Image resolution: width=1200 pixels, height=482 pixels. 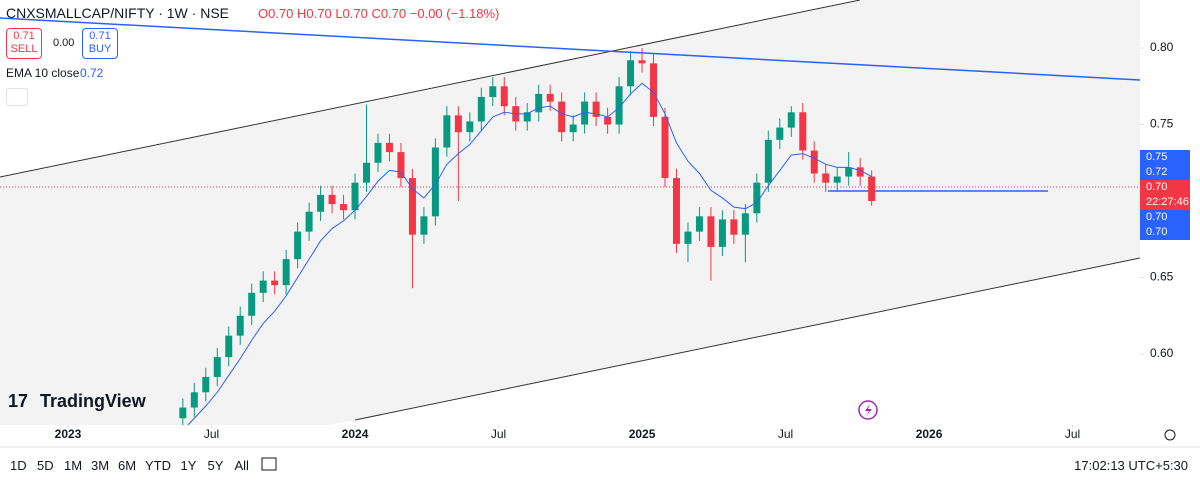 I want to click on y-tick-label: 0.80, so click(x=1162, y=47).